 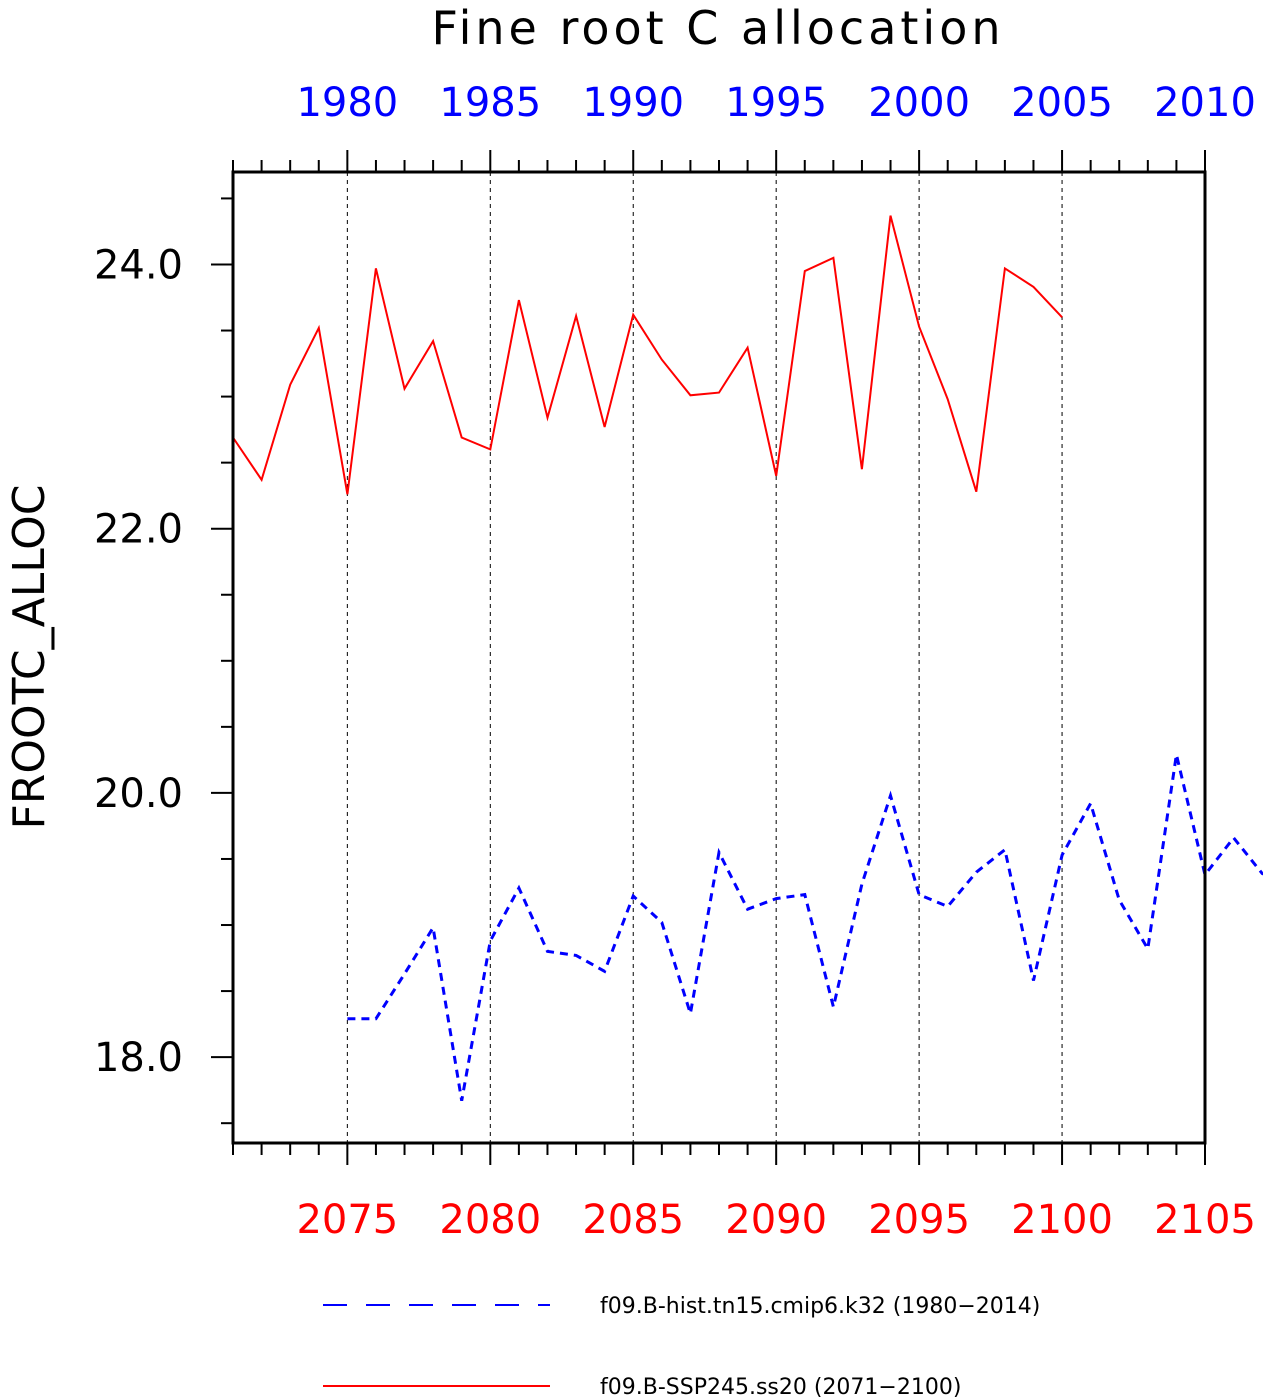 I want to click on series-line-ssp245, so click(x=647, y=355).